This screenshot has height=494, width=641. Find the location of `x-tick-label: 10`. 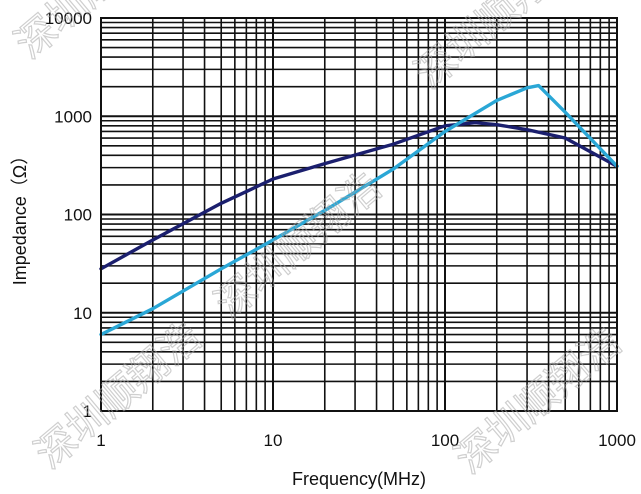

x-tick-label: 10 is located at coordinates (273, 440).